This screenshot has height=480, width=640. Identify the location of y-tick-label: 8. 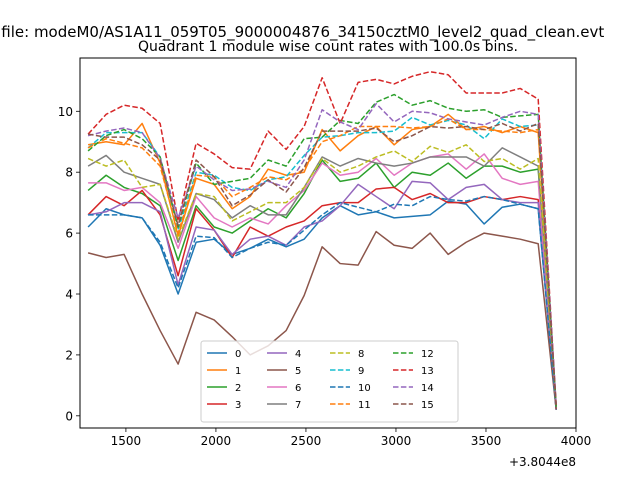
(69, 173).